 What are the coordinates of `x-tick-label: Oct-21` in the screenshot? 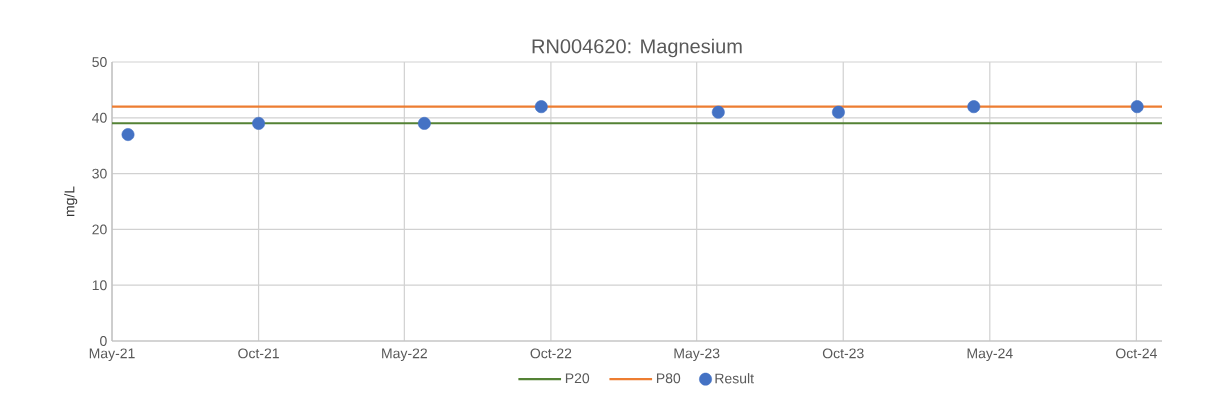 It's located at (258, 353).